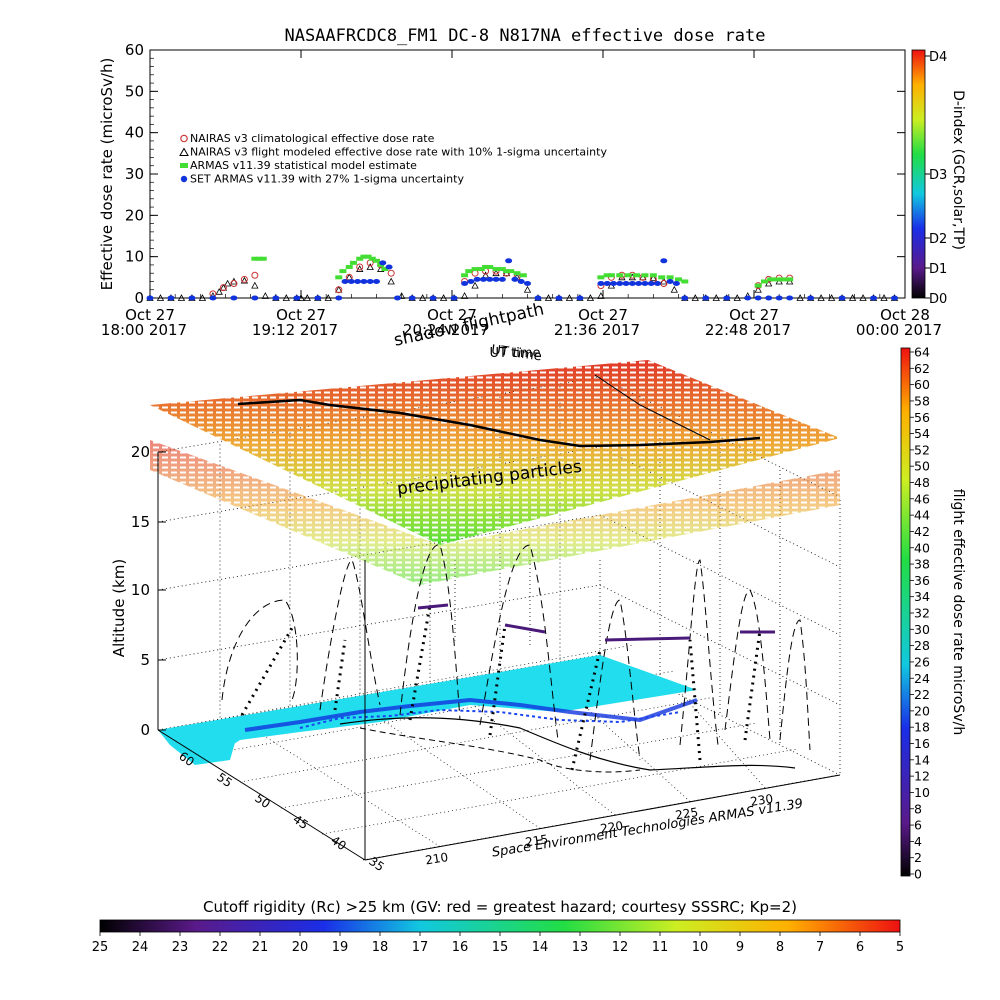 The image size is (1000, 1000). Describe the element at coordinates (905, 612) in the screenshot. I see `dose-colorbar-gradient` at that location.